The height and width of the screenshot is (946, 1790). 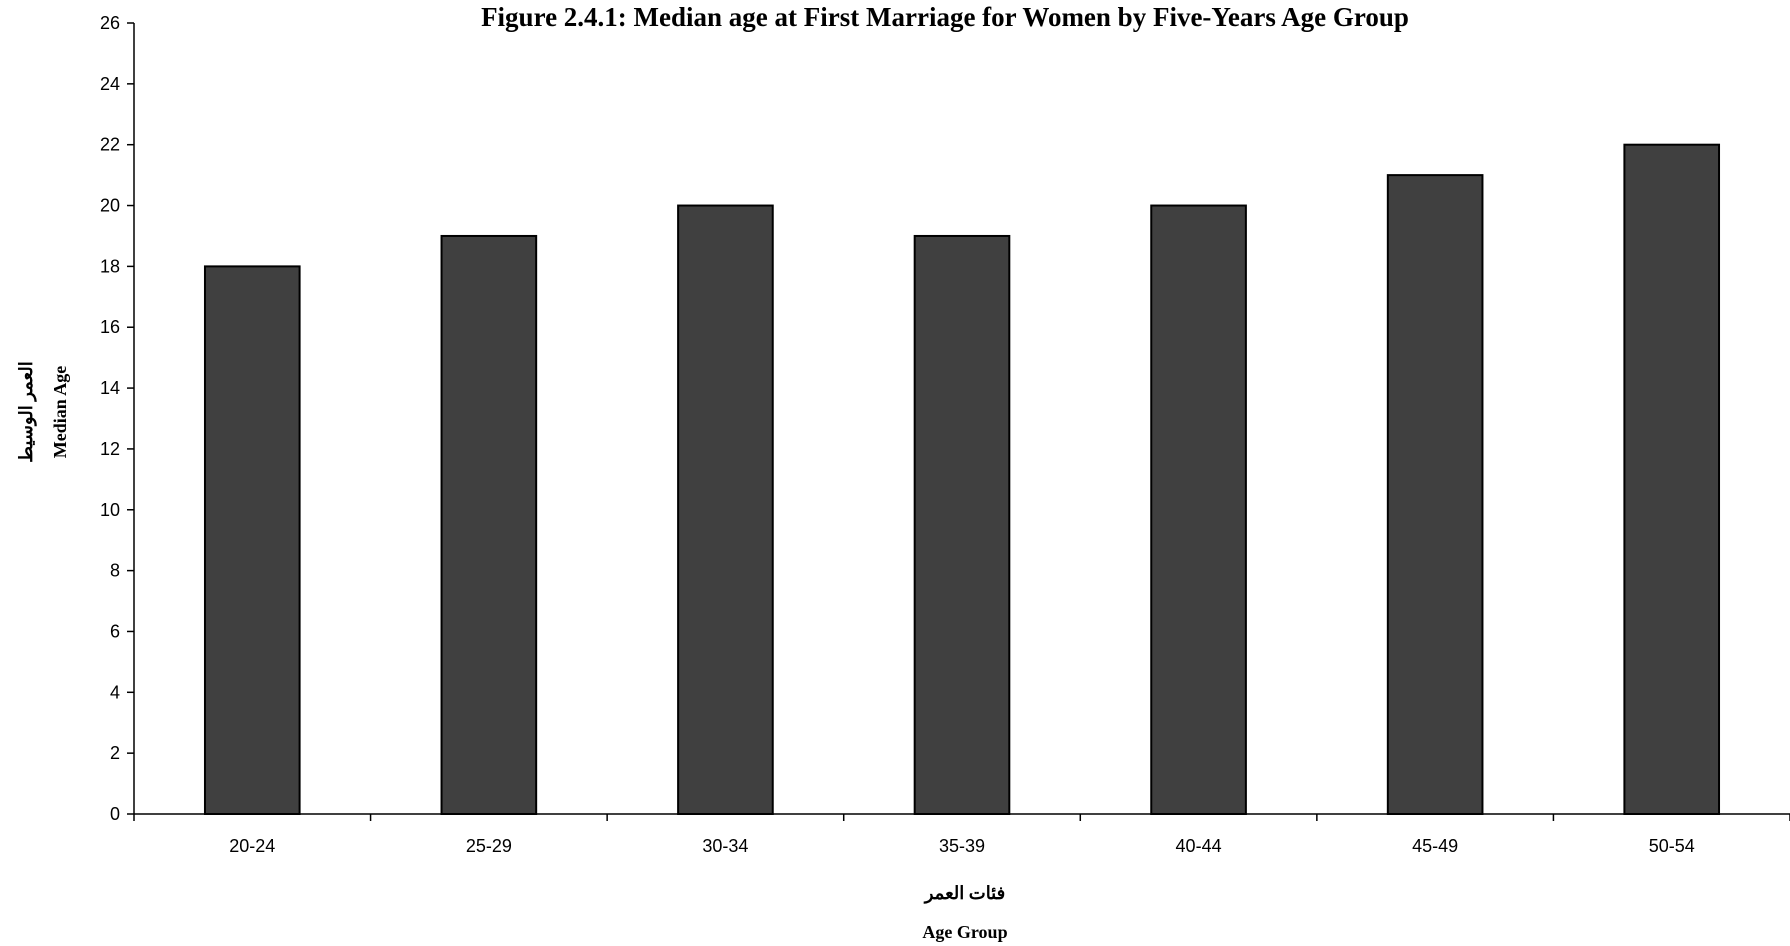 What do you see at coordinates (964, 893) in the screenshot?
I see `x-axis-title-arabic: فئات العمر` at bounding box center [964, 893].